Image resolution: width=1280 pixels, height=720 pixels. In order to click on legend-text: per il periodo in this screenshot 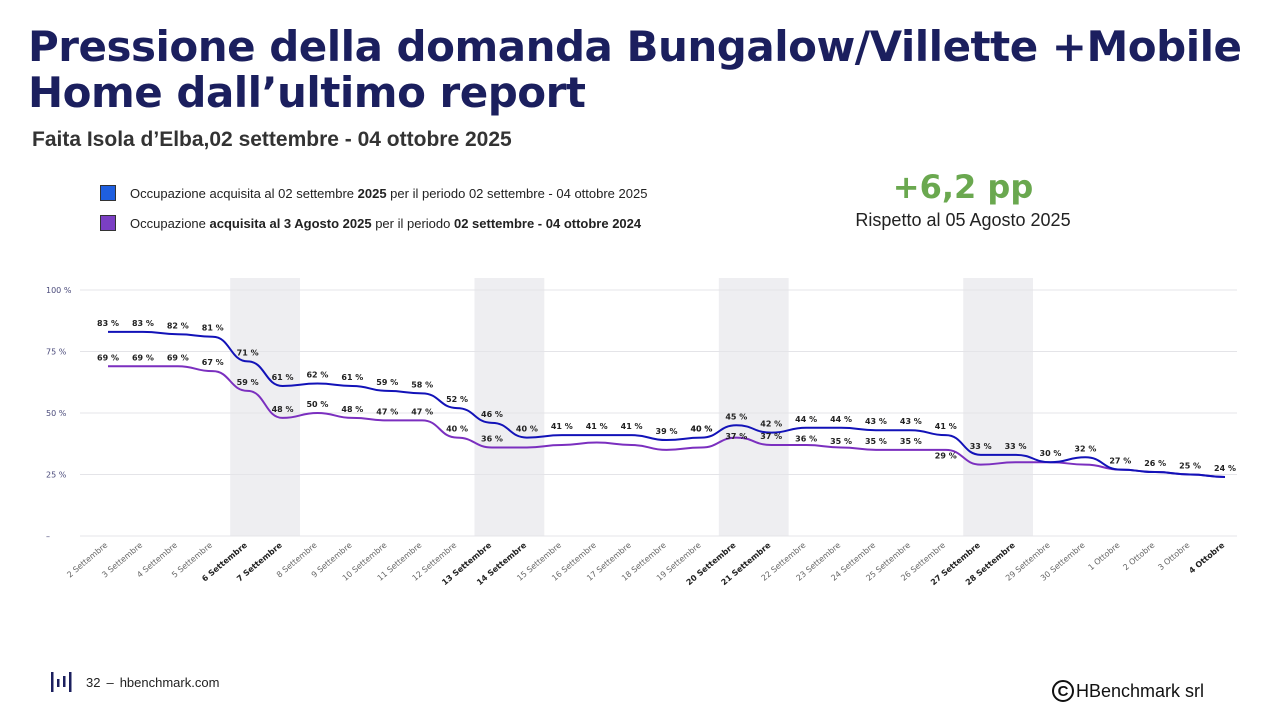, I will do `click(412, 223)`.